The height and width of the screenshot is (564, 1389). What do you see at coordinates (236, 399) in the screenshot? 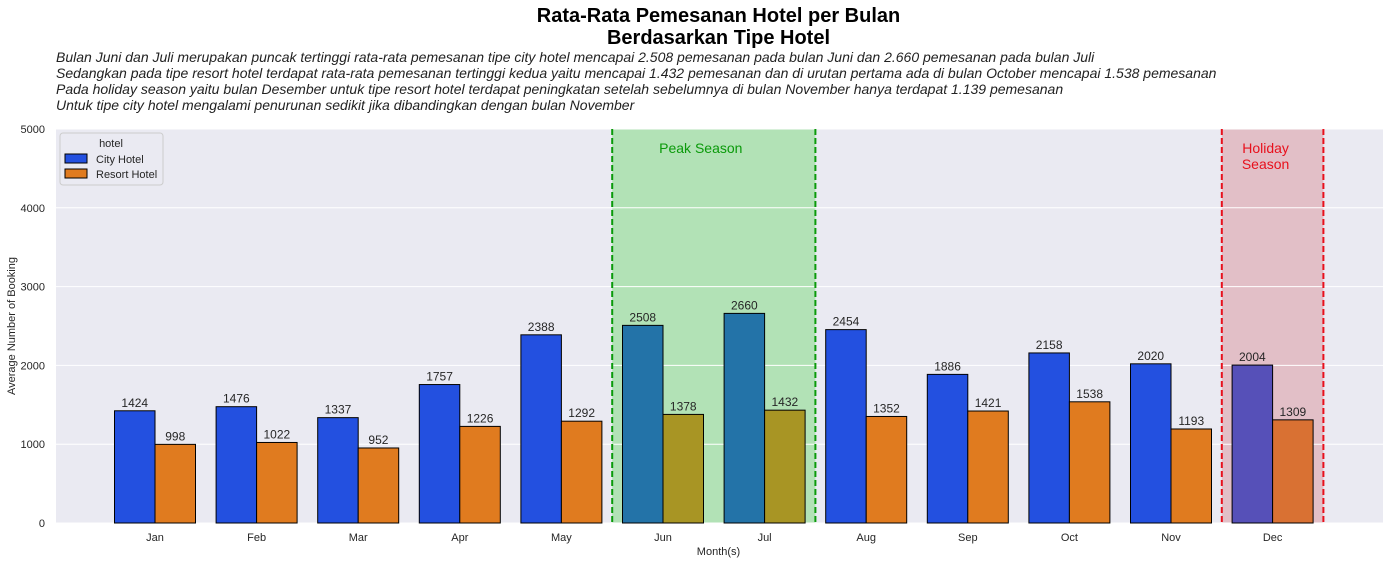
I see `data-label: 1476` at bounding box center [236, 399].